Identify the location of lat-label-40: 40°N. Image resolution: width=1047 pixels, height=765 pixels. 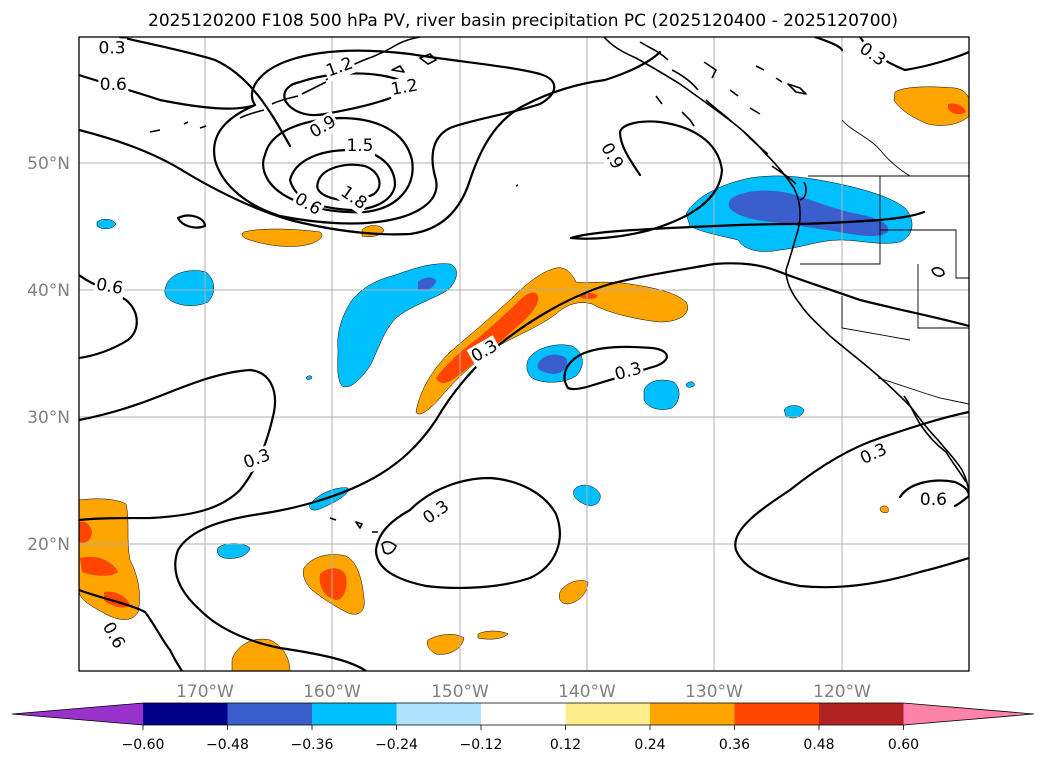
(48, 291).